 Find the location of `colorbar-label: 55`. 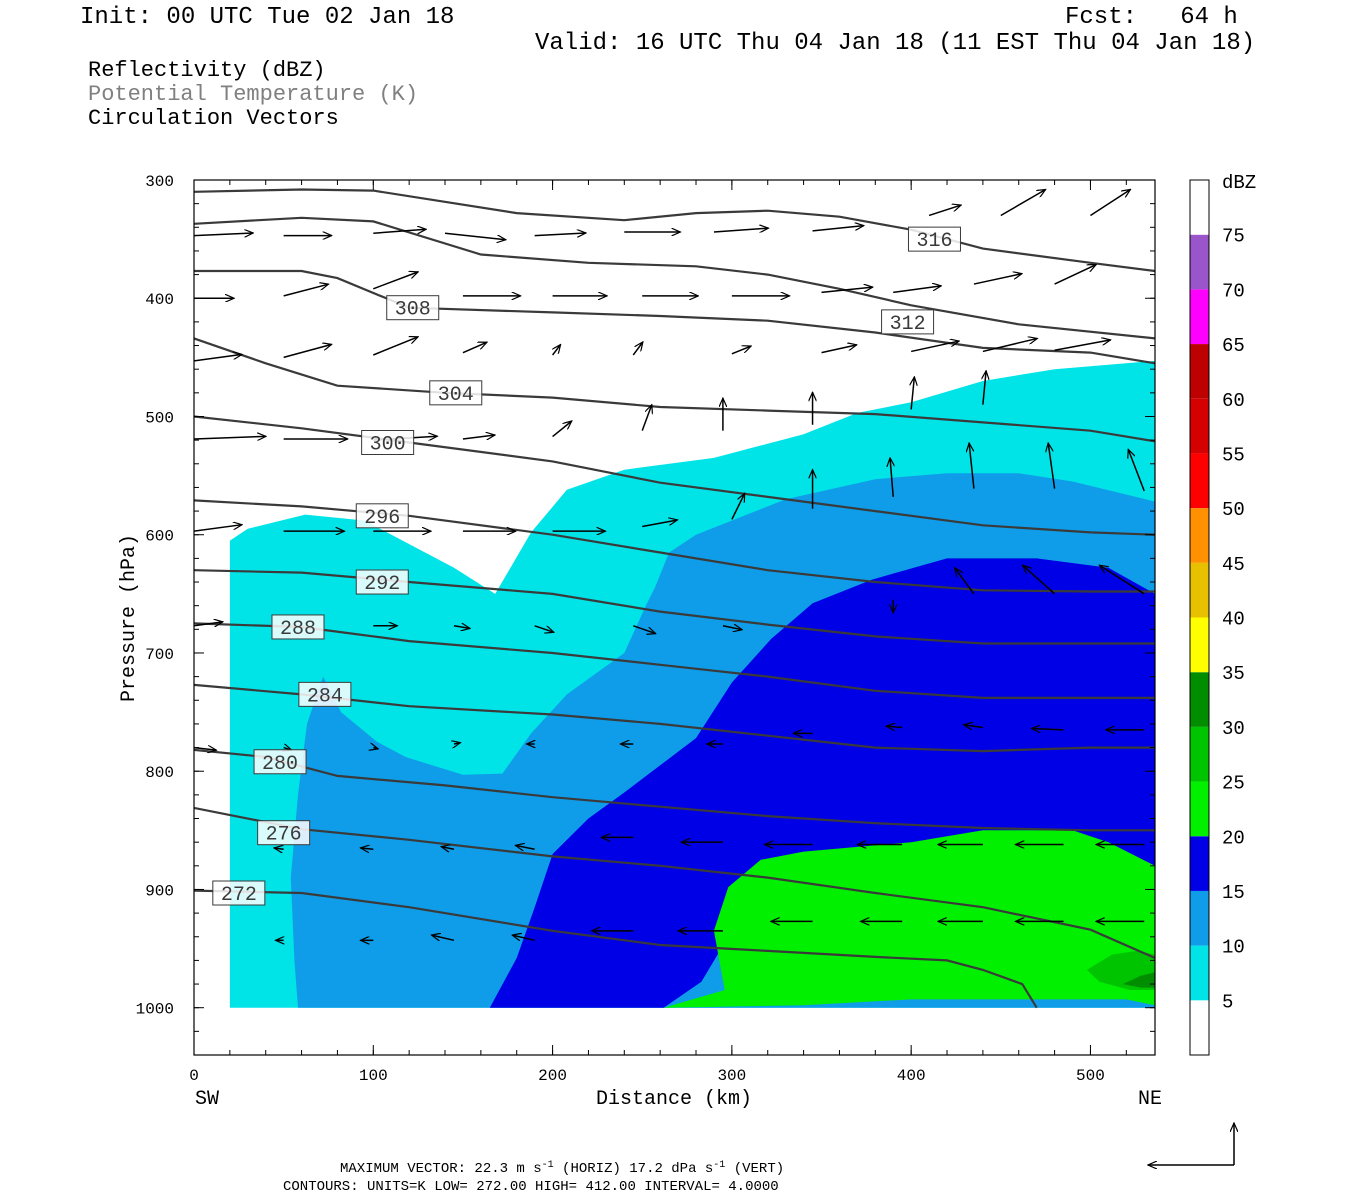

colorbar-label: 55 is located at coordinates (1233, 455).